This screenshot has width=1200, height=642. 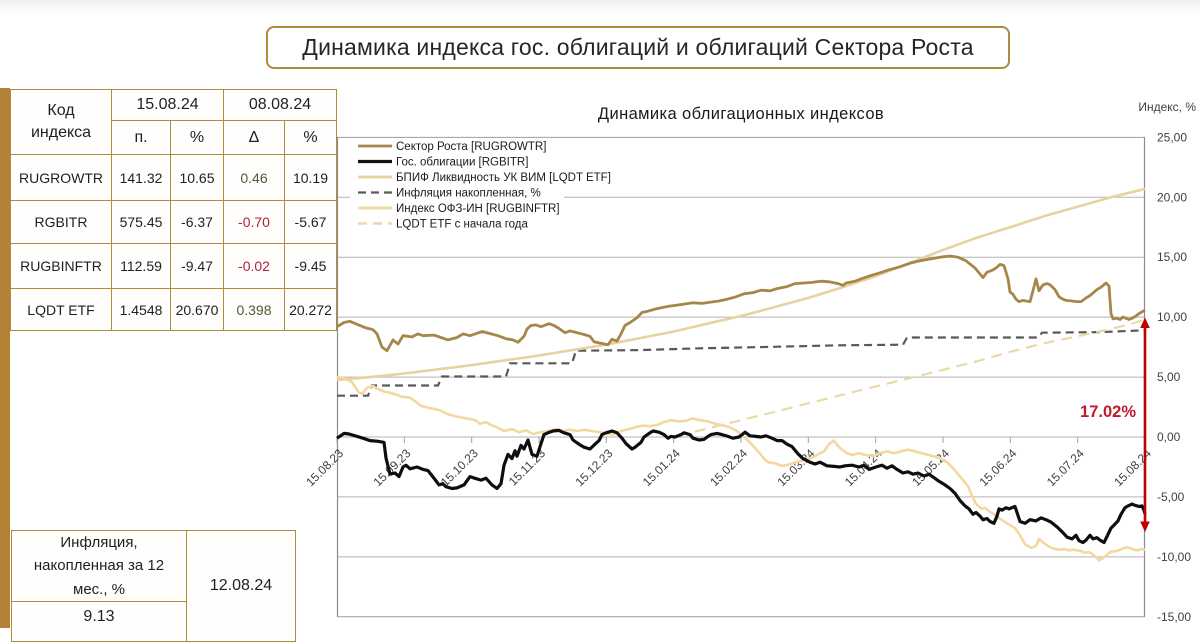 What do you see at coordinates (1169, 437) in the screenshot?
I see `svg-text: 0,00` at bounding box center [1169, 437].